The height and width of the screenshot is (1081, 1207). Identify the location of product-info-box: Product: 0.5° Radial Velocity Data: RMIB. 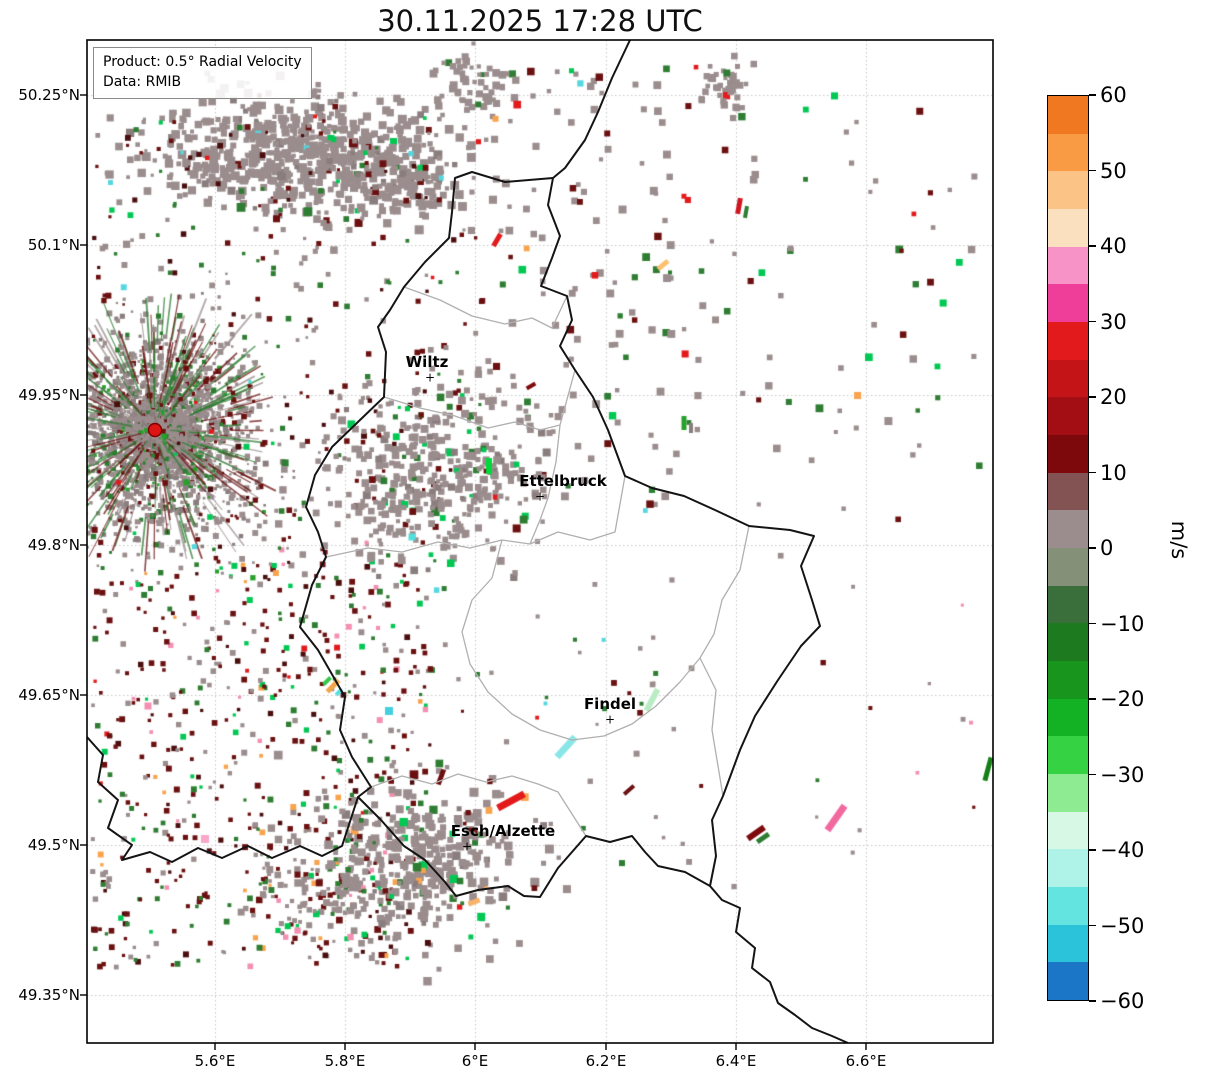
(202, 73).